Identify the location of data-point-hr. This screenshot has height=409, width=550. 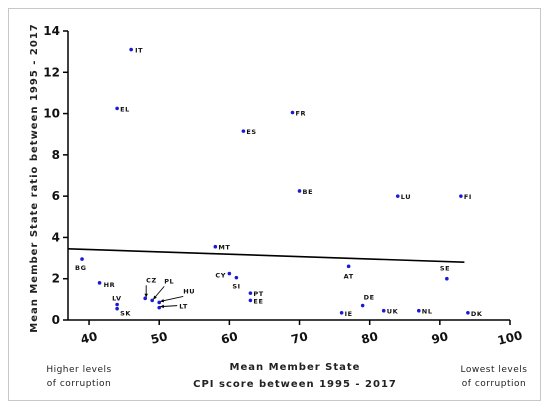
(99, 283).